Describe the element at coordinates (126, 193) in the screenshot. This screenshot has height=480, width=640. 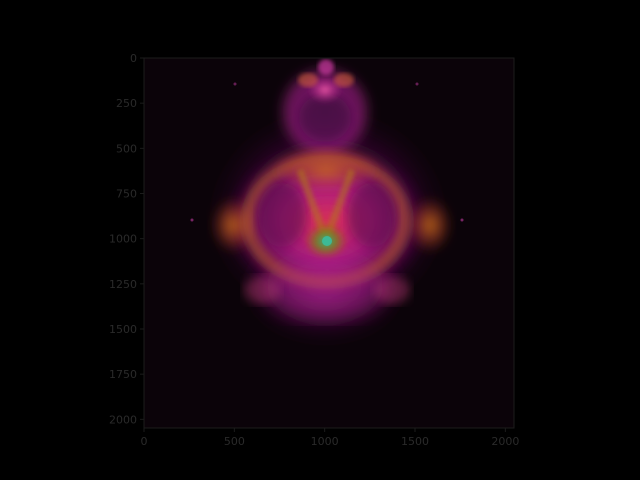
I see `y-tick-label: 750` at that location.